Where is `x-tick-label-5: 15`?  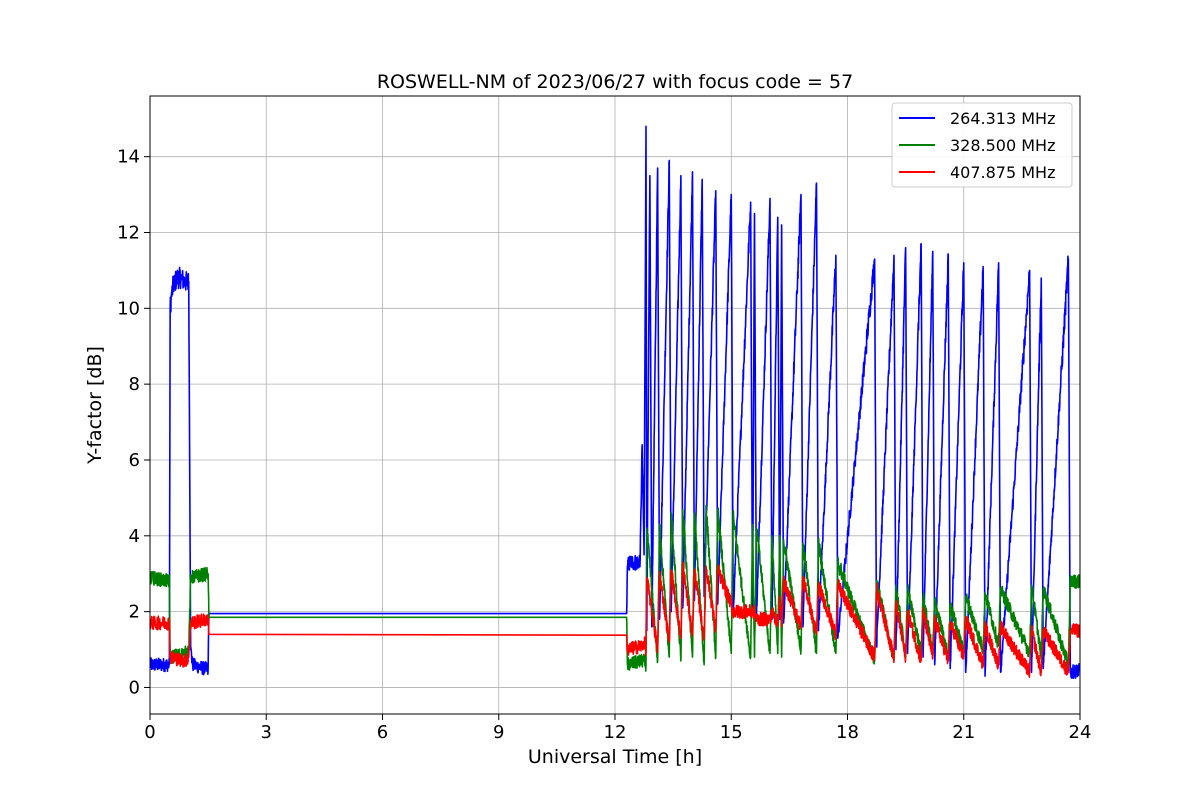 x-tick-label-5: 15 is located at coordinates (731, 732).